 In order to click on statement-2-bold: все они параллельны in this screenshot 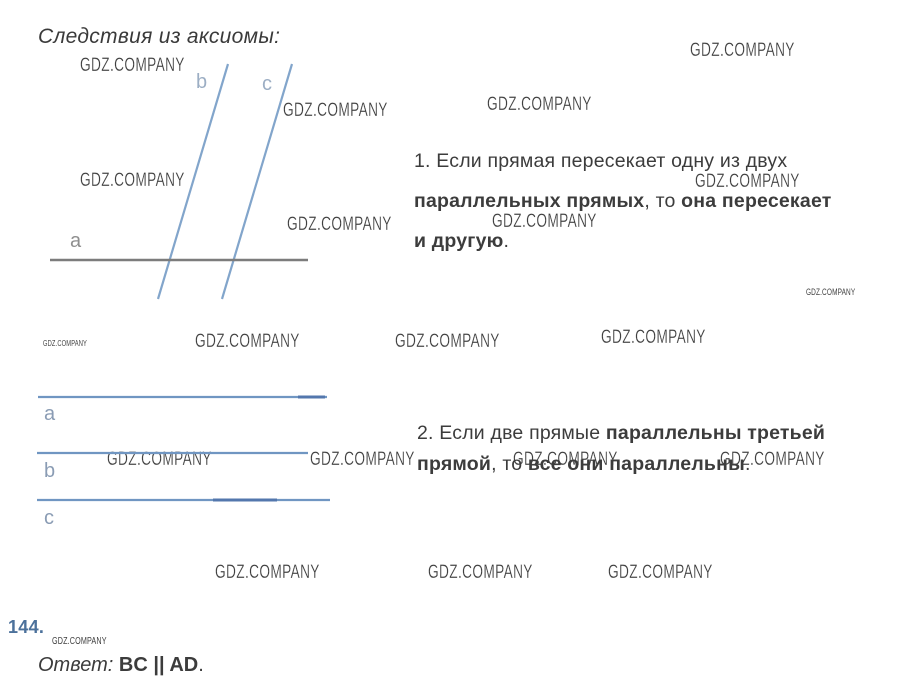, I will do `click(636, 464)`.